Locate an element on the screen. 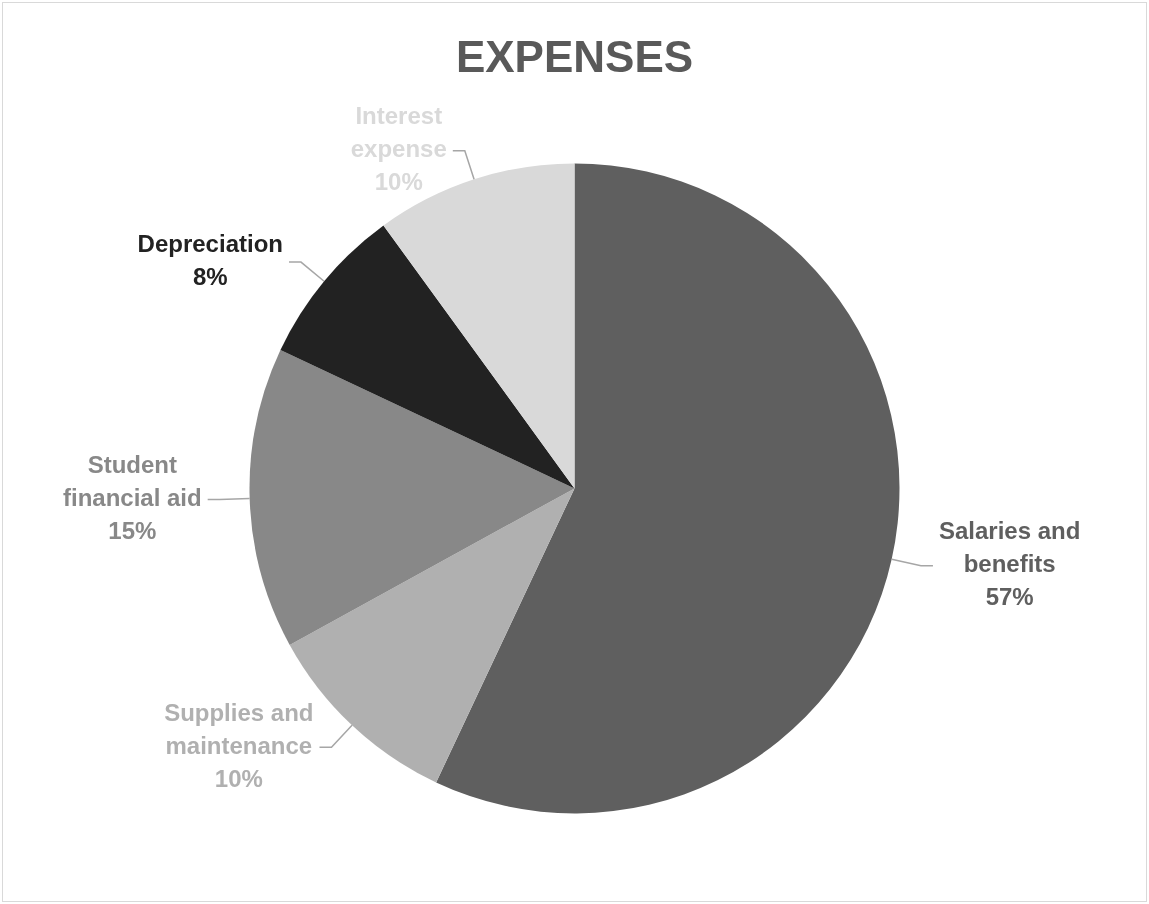 The image size is (1149, 904). chart-title: EXPENSES is located at coordinates (574, 56).